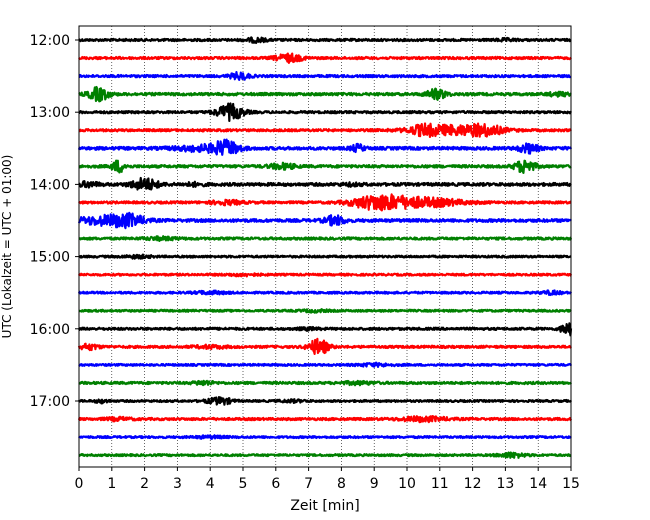  Describe the element at coordinates (327, 479) in the screenshot. I see `x-axis: 0 1 2 3 4 5 6 7 8 9 10 11 12 13 14 15` at that location.